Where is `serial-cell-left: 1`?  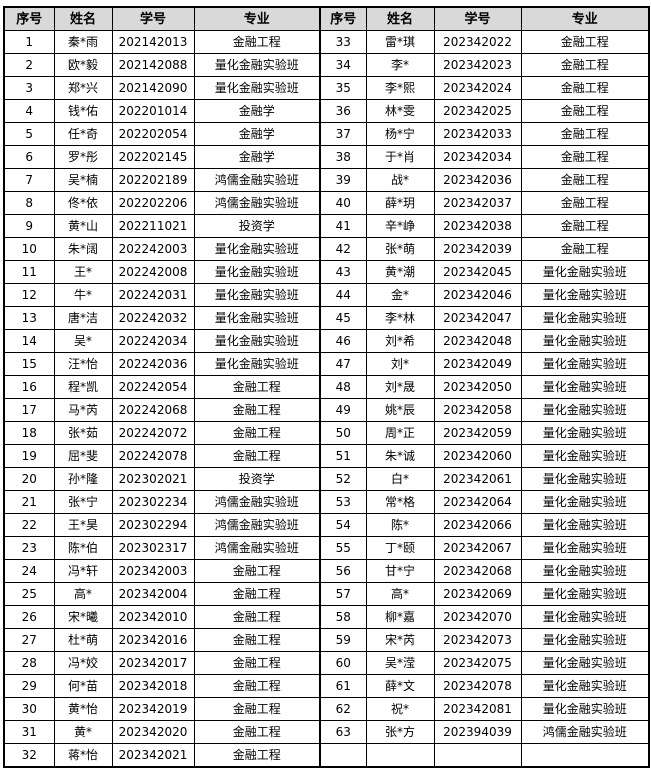
serial-cell-left: 1 is located at coordinates (29, 42).